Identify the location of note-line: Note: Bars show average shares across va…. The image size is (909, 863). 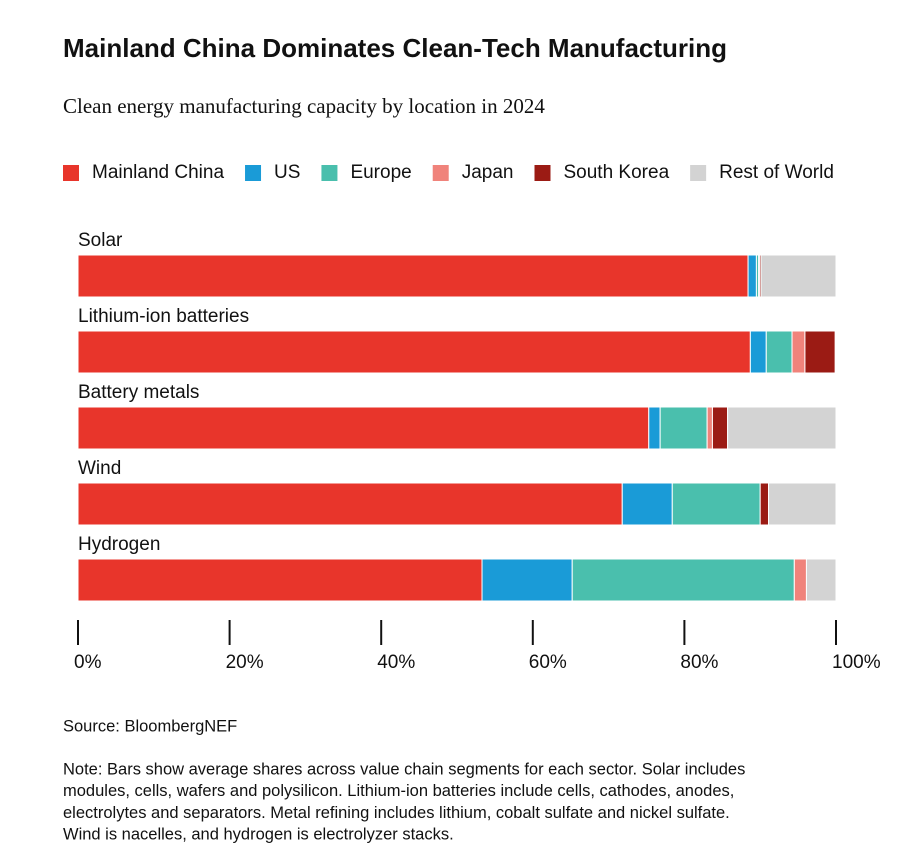
(404, 769).